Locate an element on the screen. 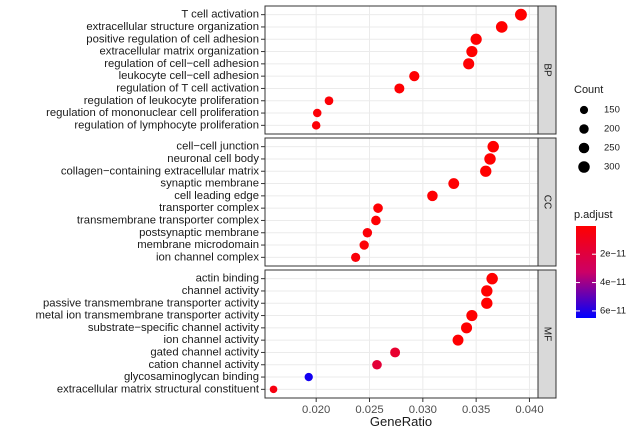 This screenshot has width=629, height=432. y-tick-label: positive regulation of cell adhesion is located at coordinates (172, 39).